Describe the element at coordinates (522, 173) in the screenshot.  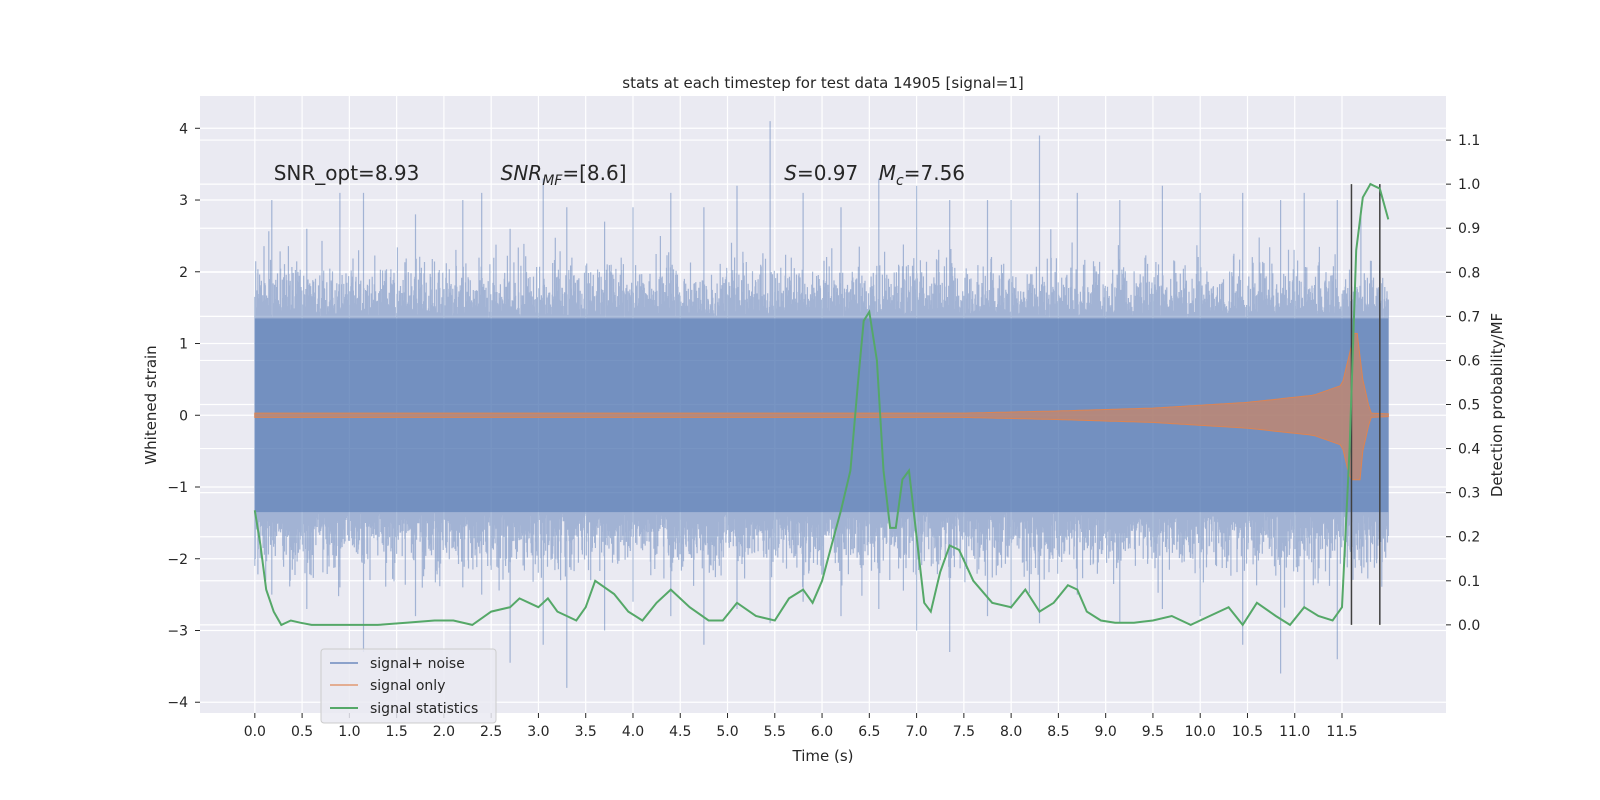
I see `annotation-snr-mf-base: SNR` at that location.